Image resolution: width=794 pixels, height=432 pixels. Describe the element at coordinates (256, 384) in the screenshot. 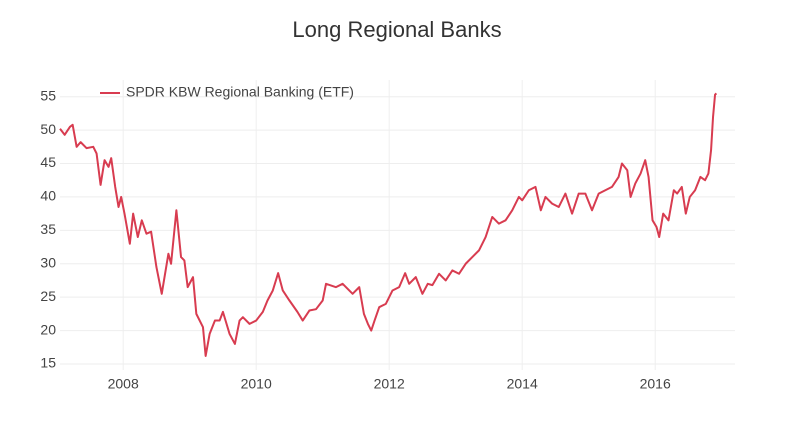

I see `x-tick-label: 2010` at that location.